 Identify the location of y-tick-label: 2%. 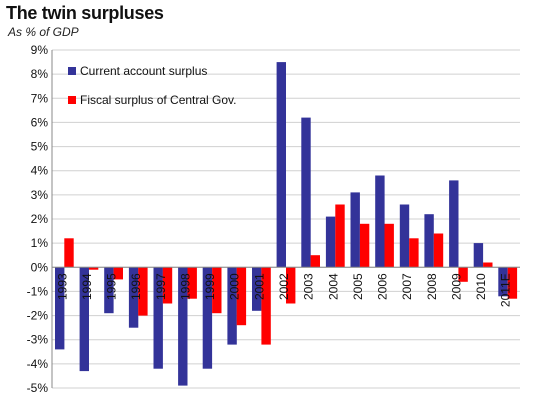
(40, 219).